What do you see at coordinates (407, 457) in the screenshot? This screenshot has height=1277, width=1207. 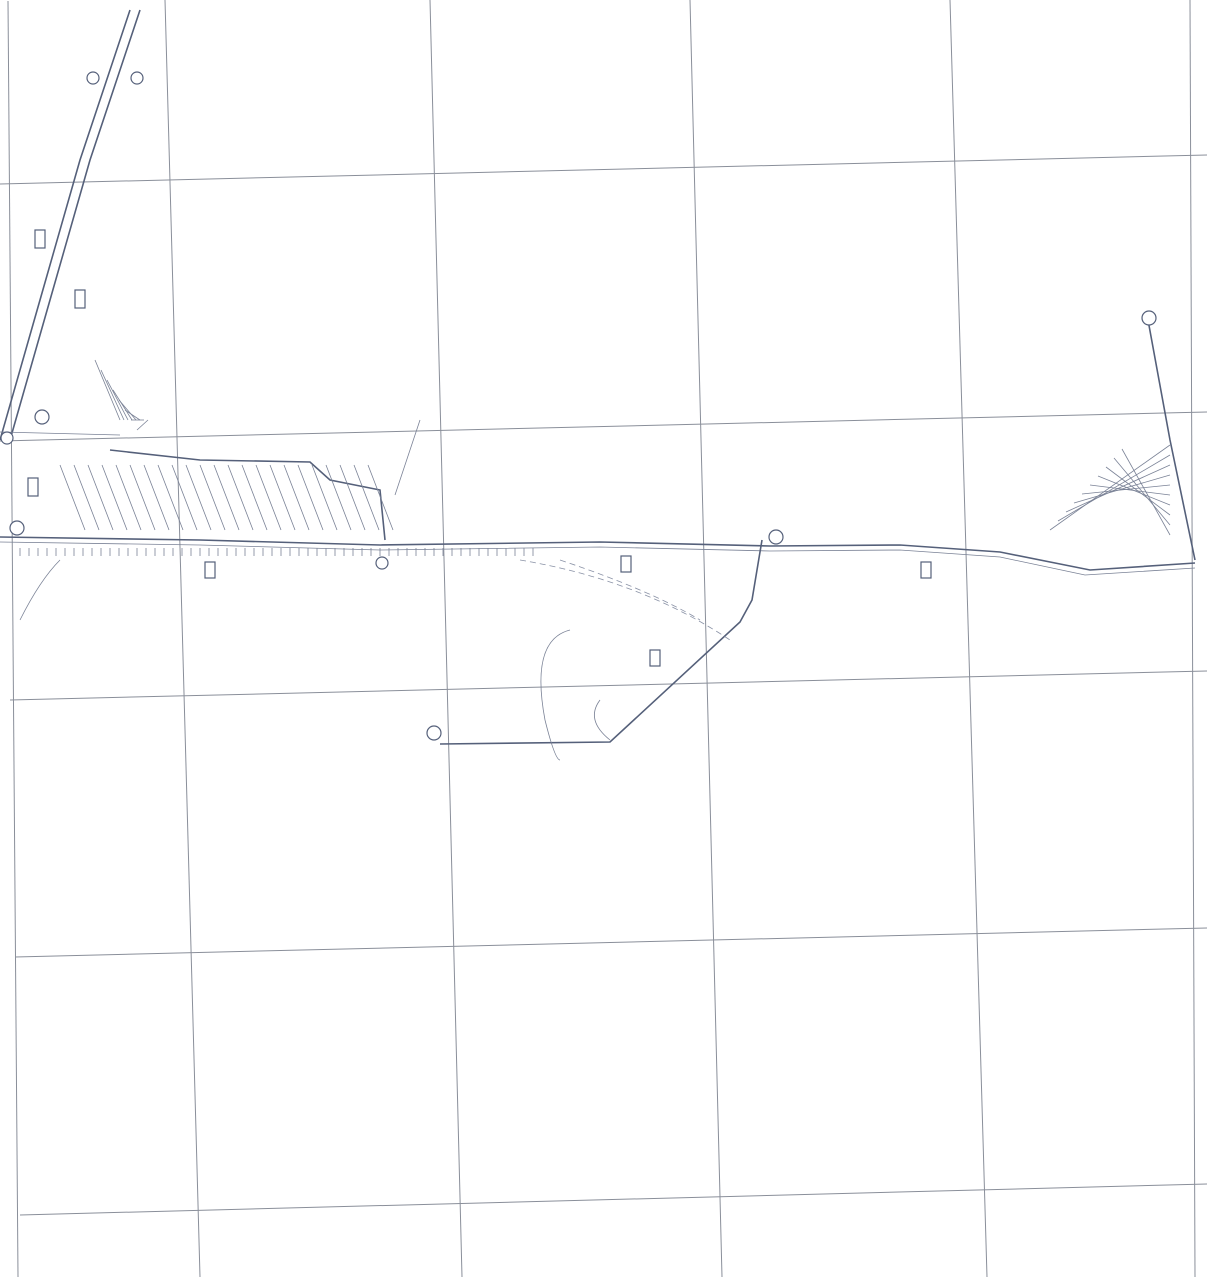 I see `callout` at bounding box center [407, 457].